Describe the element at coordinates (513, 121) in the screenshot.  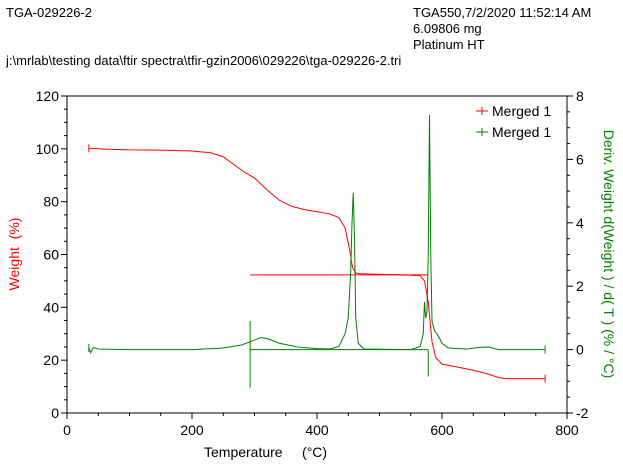
I see `legend: Merged 1 Merged 1` at that location.